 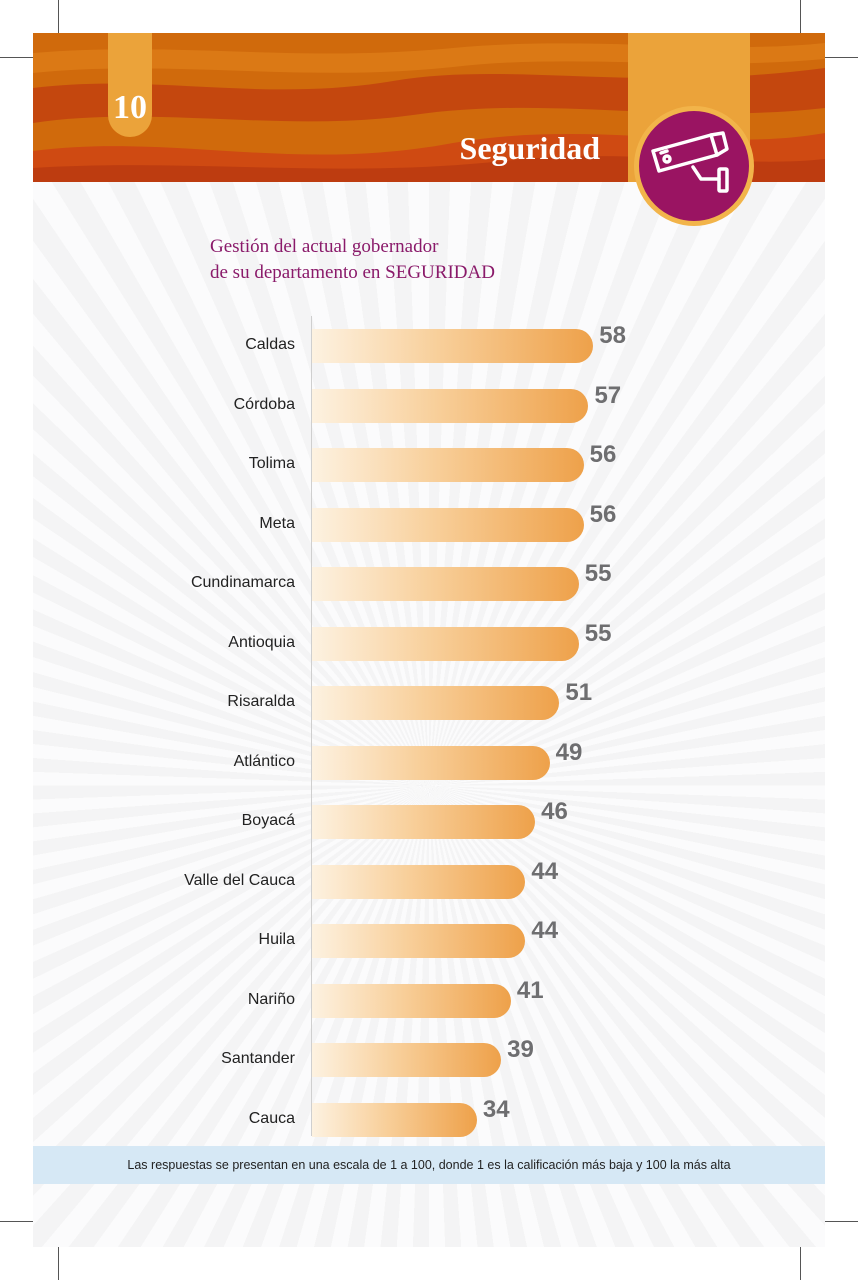 What do you see at coordinates (239, 880) in the screenshot?
I see `category-label: Valle del Cauca` at bounding box center [239, 880].